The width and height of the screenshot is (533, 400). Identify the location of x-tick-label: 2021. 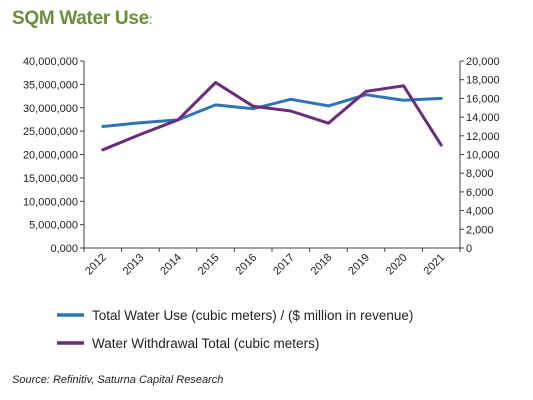
(435, 265).